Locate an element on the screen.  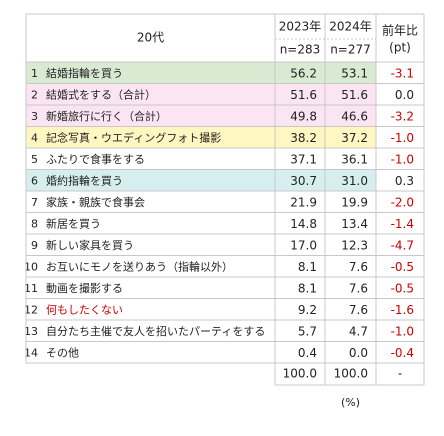
row-rank: 1 is located at coordinates (34, 73).